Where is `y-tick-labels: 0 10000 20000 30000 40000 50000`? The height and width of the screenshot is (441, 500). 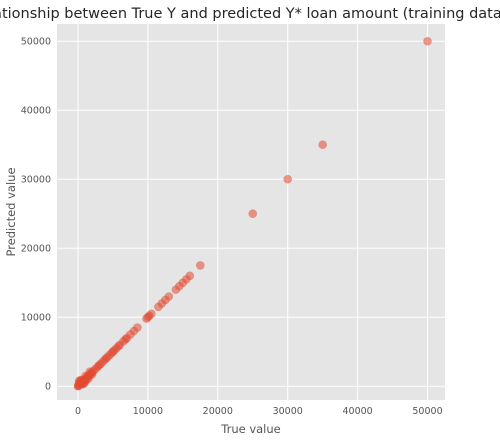 y-tick-labels: 0 10000 20000 30000 40000 50000 is located at coordinates (36, 215).